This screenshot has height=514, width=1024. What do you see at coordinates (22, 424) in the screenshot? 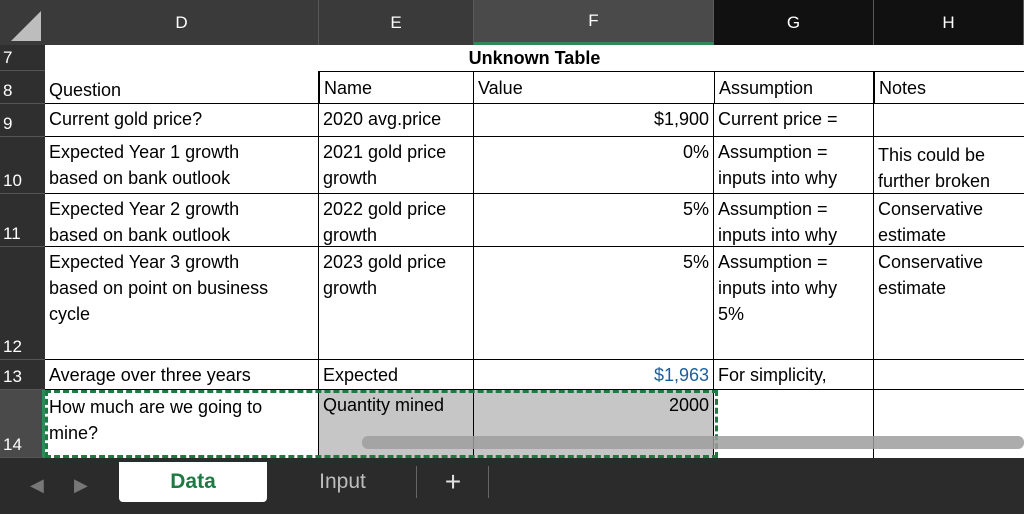
I see `row-header-14: 14` at bounding box center [22, 424].